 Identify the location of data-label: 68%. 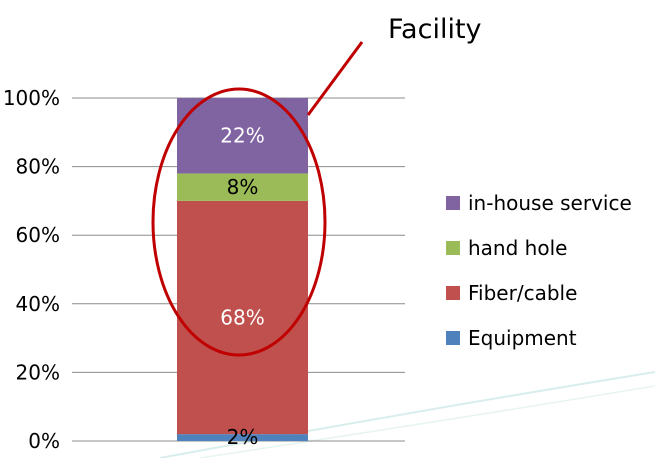
(242, 318).